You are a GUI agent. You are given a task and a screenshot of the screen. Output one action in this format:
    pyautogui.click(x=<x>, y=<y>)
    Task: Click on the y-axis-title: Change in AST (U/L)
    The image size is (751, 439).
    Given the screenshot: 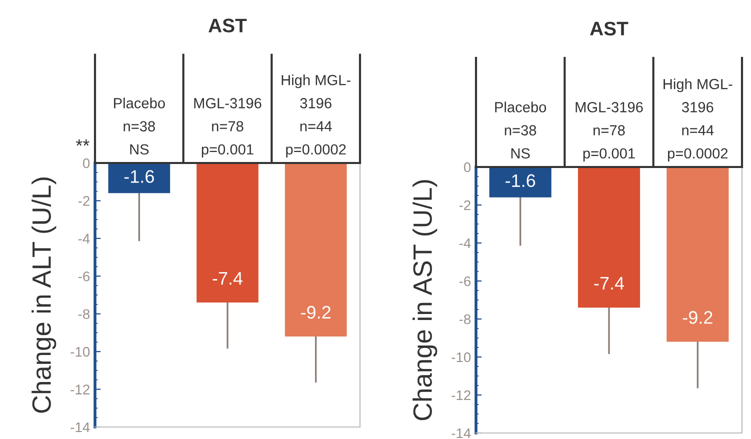 What is the action you would take?
    pyautogui.click(x=425, y=300)
    